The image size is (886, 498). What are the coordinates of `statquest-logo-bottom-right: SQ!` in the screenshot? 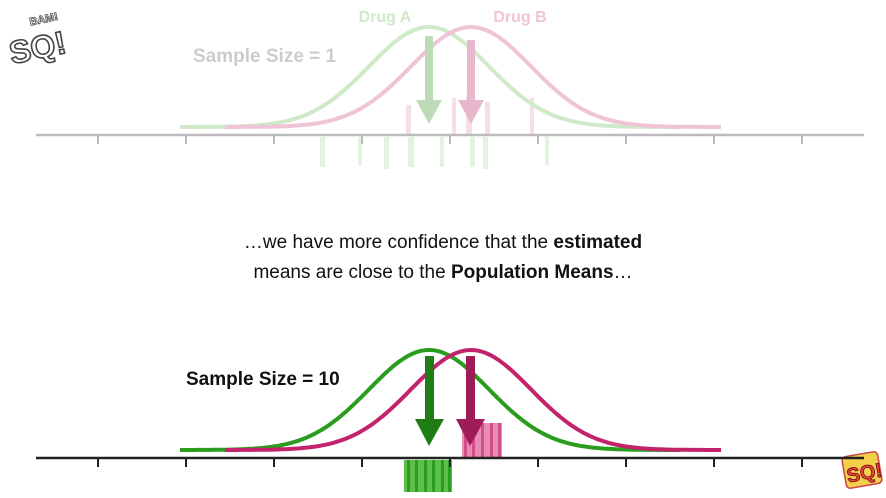 It's located at (862, 470).